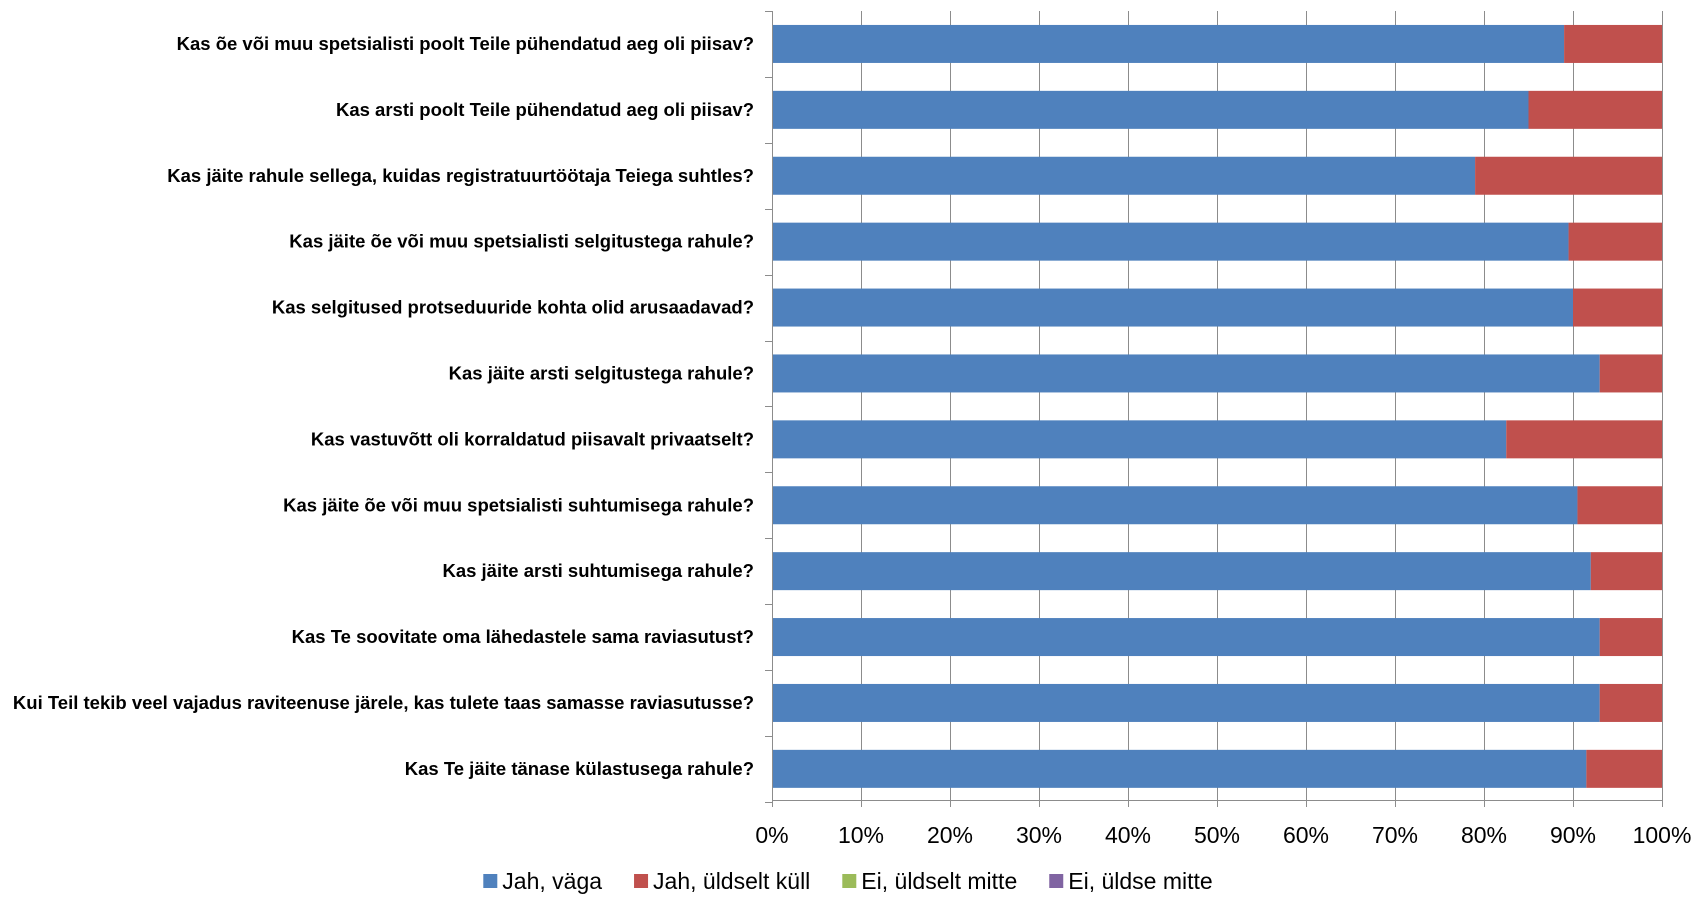 The image size is (1696, 903). What do you see at coordinates (950, 835) in the screenshot?
I see `x-tick-label: 20%` at bounding box center [950, 835].